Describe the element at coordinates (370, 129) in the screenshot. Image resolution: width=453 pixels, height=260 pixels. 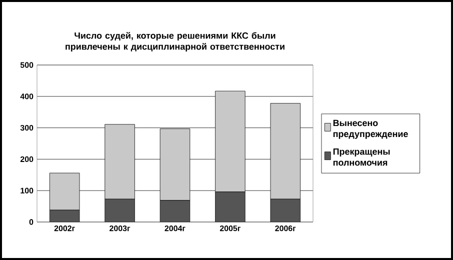
I see `legend-label: Вынесено предупреждение` at that location.